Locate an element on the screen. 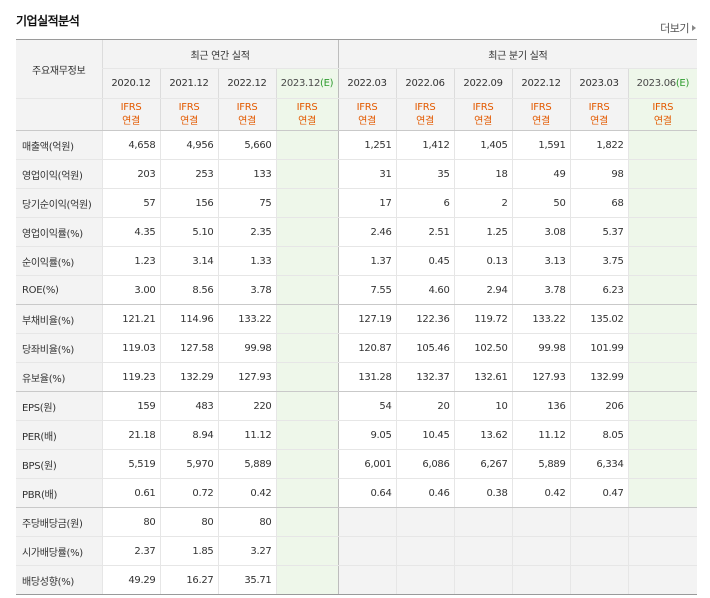  row-label: 주당배당금(원) is located at coordinates (59, 522).